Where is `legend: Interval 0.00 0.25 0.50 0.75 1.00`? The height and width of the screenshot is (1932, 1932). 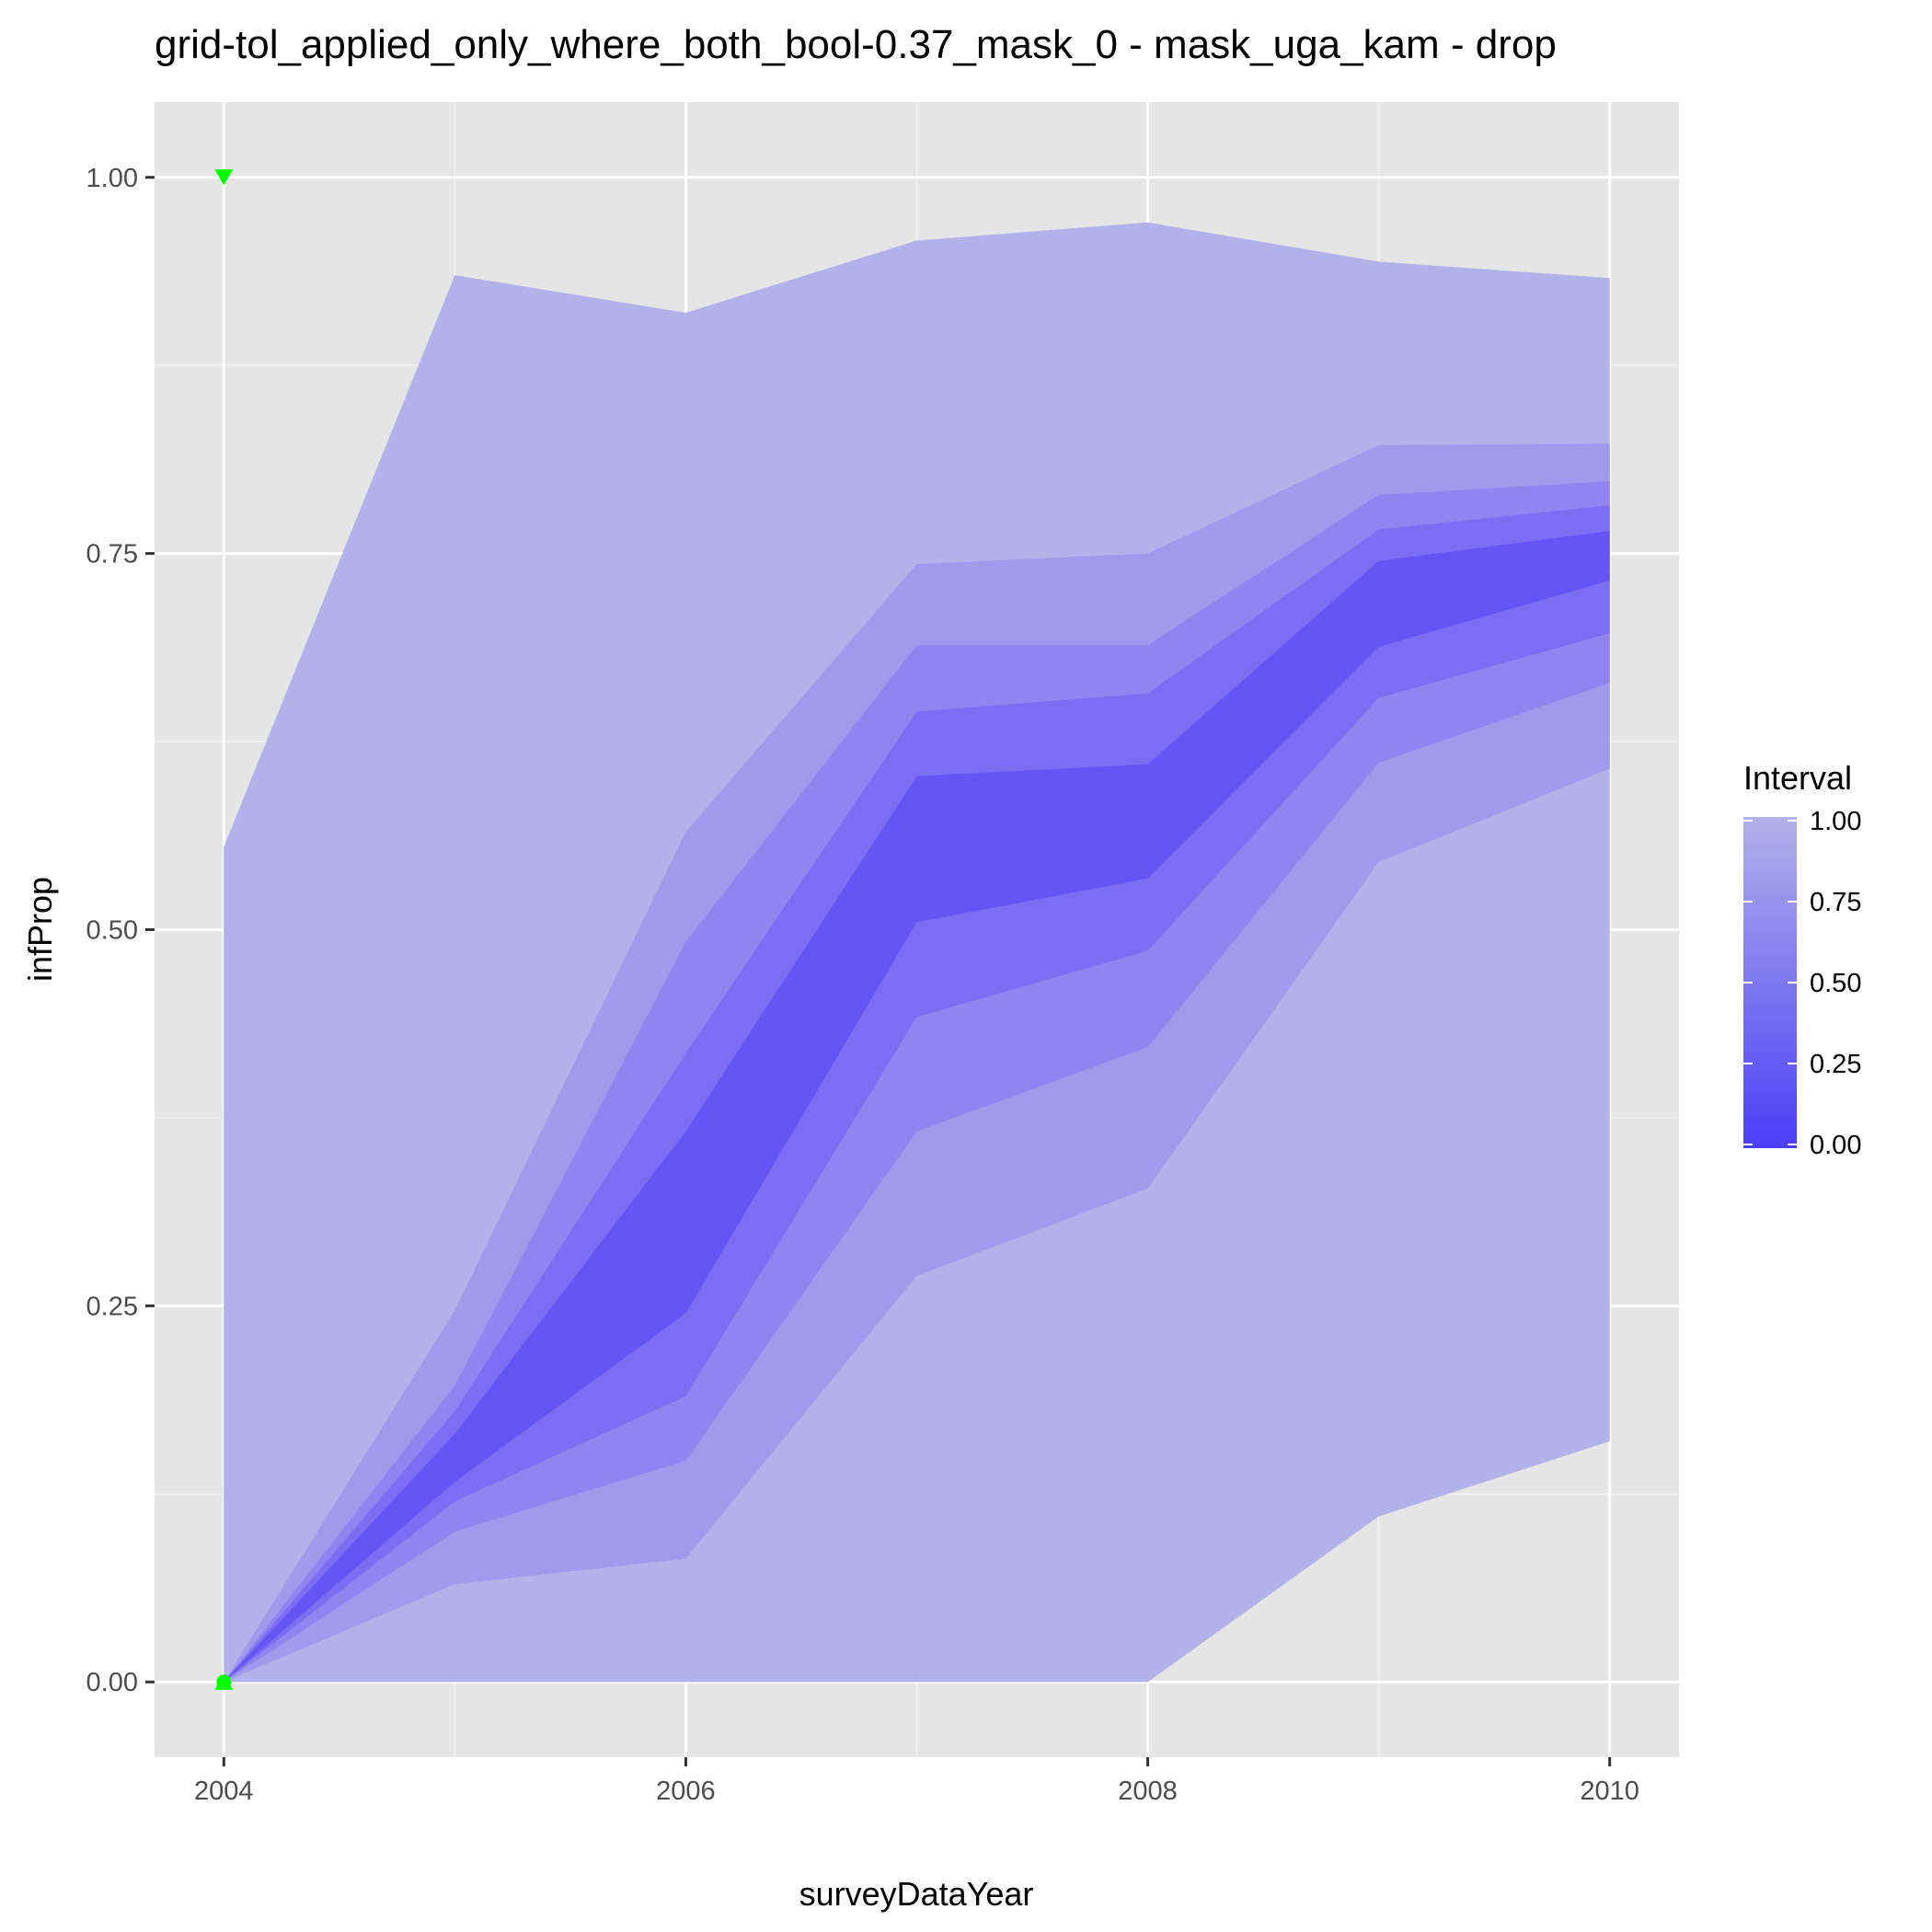
legend: Interval 0.00 0.25 0.50 0.75 1.00 is located at coordinates (1802, 959).